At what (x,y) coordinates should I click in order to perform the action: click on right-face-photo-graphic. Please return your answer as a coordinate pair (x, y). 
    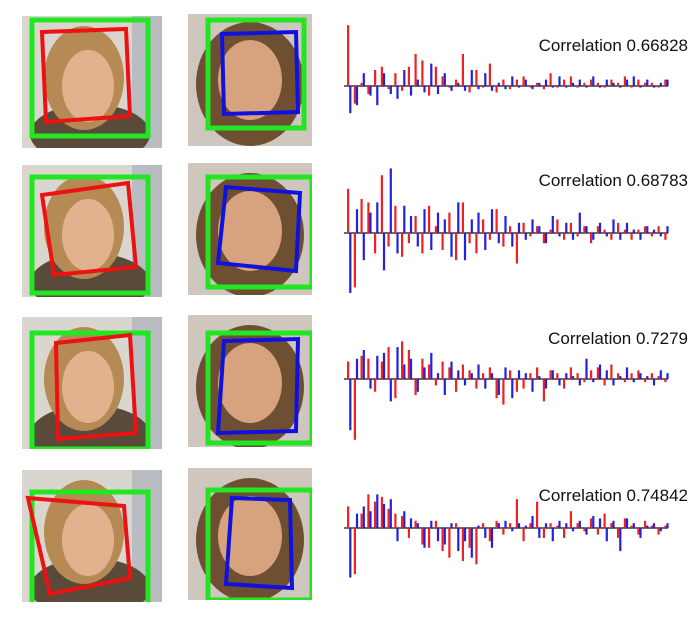
    Looking at the image, I should click on (250, 534).